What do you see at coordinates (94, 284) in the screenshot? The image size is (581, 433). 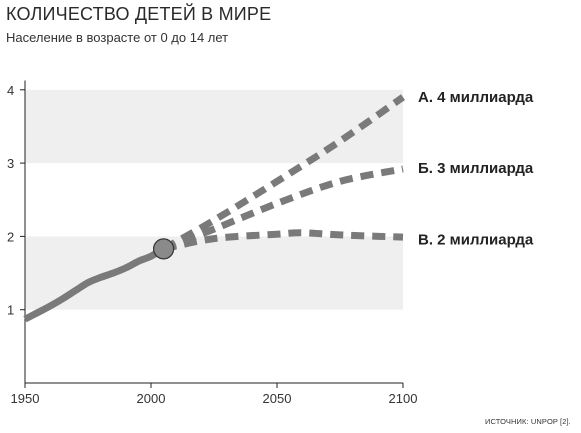 I see `historical-line` at bounding box center [94, 284].